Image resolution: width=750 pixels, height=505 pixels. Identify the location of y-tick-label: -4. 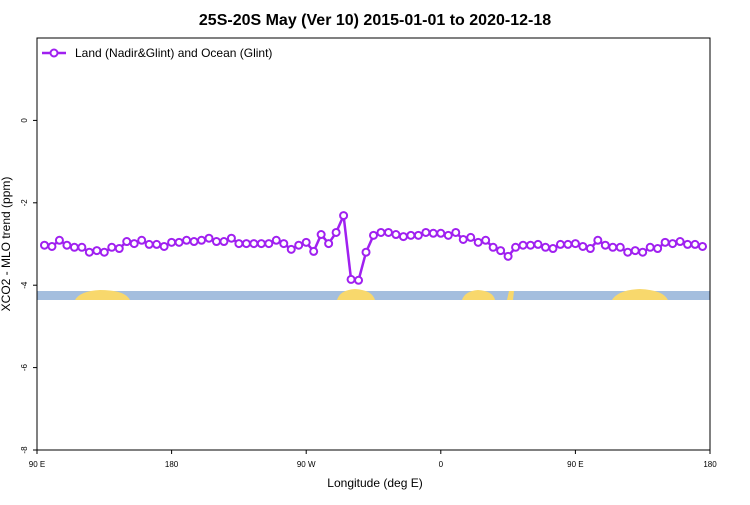
(24, 285).